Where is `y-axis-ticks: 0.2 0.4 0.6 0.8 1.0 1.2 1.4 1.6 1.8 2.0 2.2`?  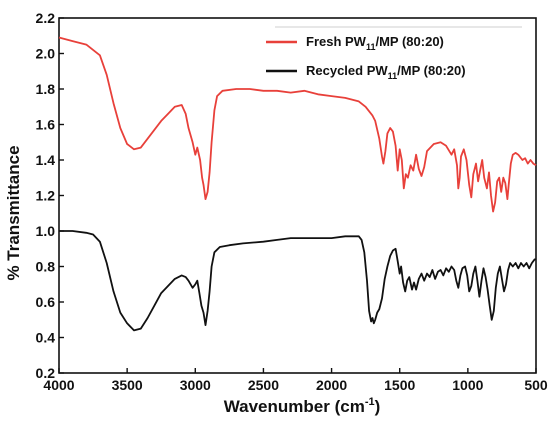
y-axis-ticks: 0.2 0.4 0.6 0.8 1.0 1.2 1.4 1.6 1.8 2.0 2.2 is located at coordinates (50, 195).